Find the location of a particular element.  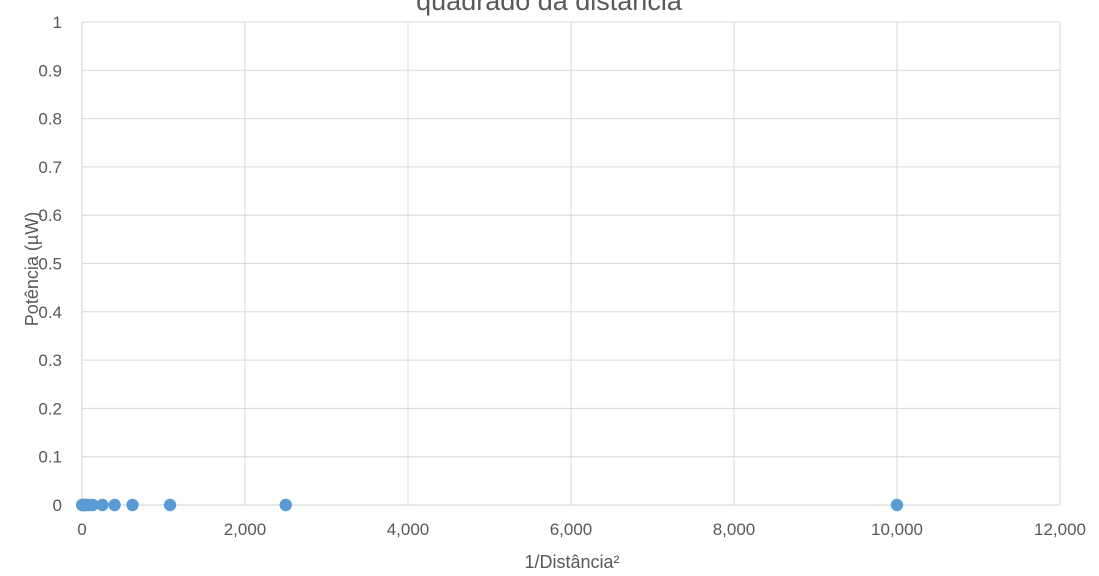

y-tick-label: 0.8 is located at coordinates (50, 119).